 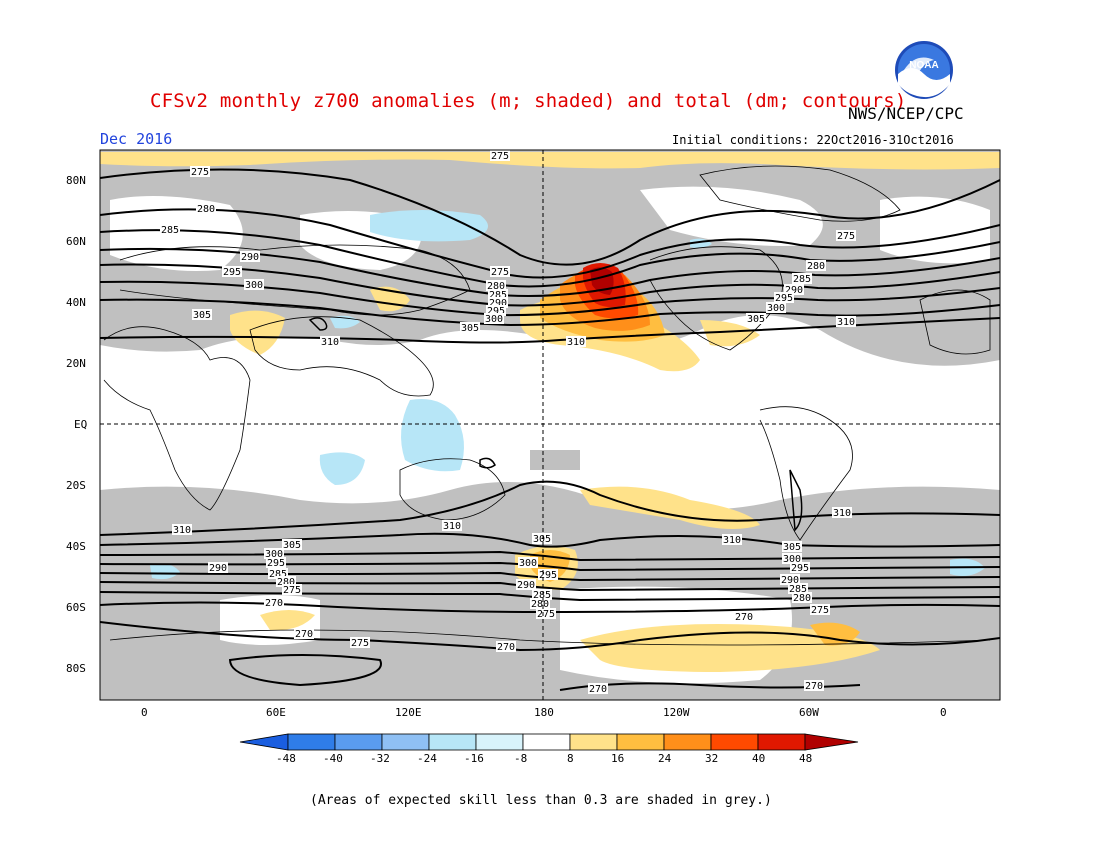 What do you see at coordinates (676, 712) in the screenshot?
I see `lon-label-120w: 120W` at bounding box center [676, 712].